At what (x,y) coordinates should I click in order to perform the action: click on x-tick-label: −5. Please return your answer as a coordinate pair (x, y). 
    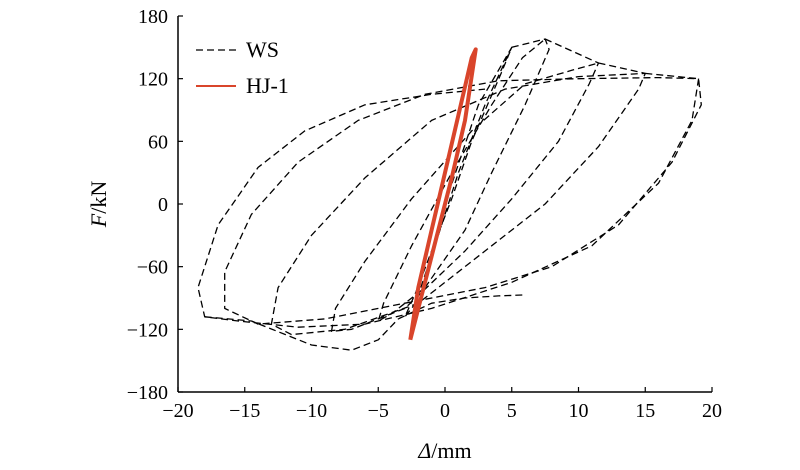
    Looking at the image, I should click on (378, 411).